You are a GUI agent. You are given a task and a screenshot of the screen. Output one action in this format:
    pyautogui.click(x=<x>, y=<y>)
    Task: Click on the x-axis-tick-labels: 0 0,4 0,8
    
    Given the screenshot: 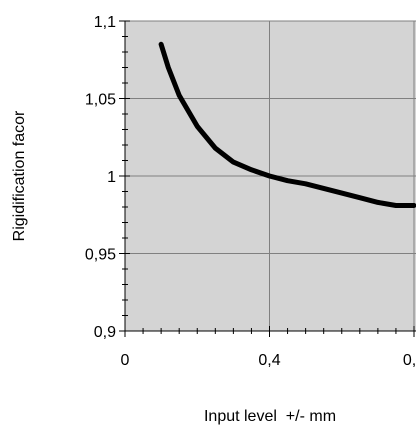 What is the action you would take?
    pyautogui.click(x=268, y=360)
    